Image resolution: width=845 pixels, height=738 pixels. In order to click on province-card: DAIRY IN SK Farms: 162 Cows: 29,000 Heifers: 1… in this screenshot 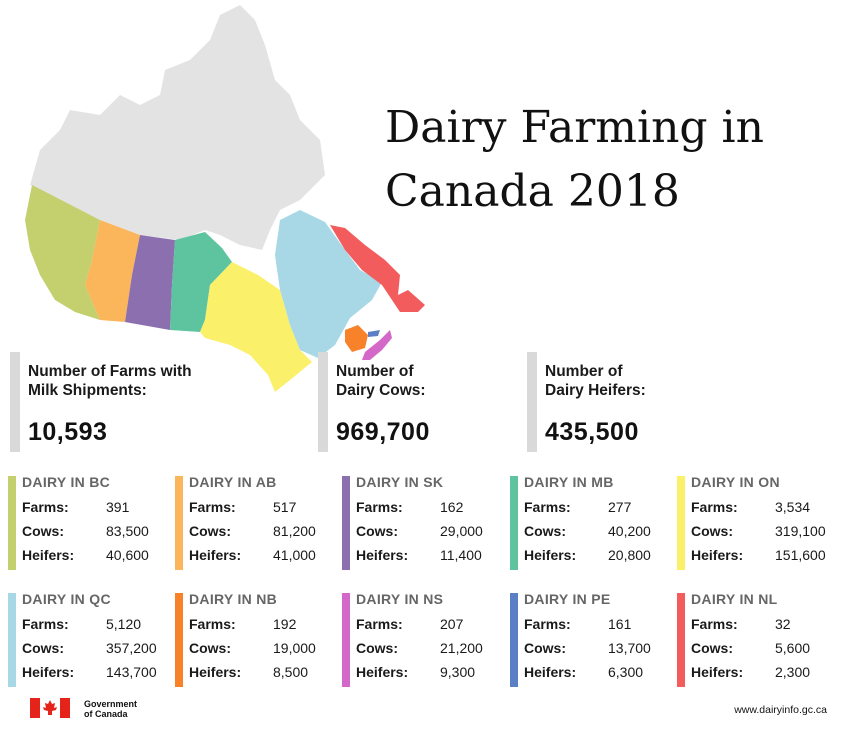, I will do `click(422, 529)`.